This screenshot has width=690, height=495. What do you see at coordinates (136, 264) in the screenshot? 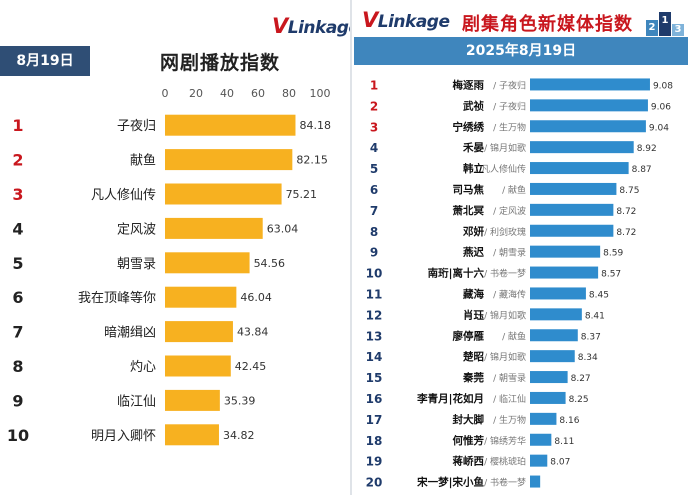
I see `category-label: 朝雪录` at bounding box center [136, 264].